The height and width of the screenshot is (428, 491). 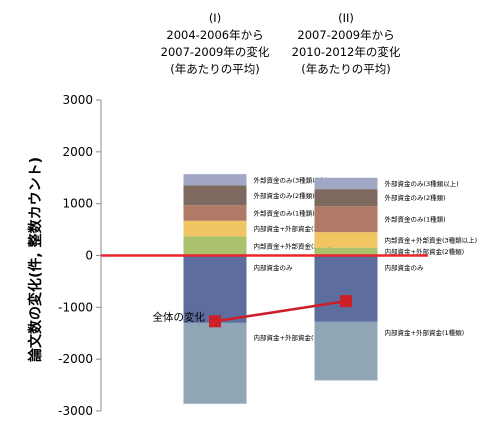 I want to click on y-tick-label: 0, so click(x=89, y=256).